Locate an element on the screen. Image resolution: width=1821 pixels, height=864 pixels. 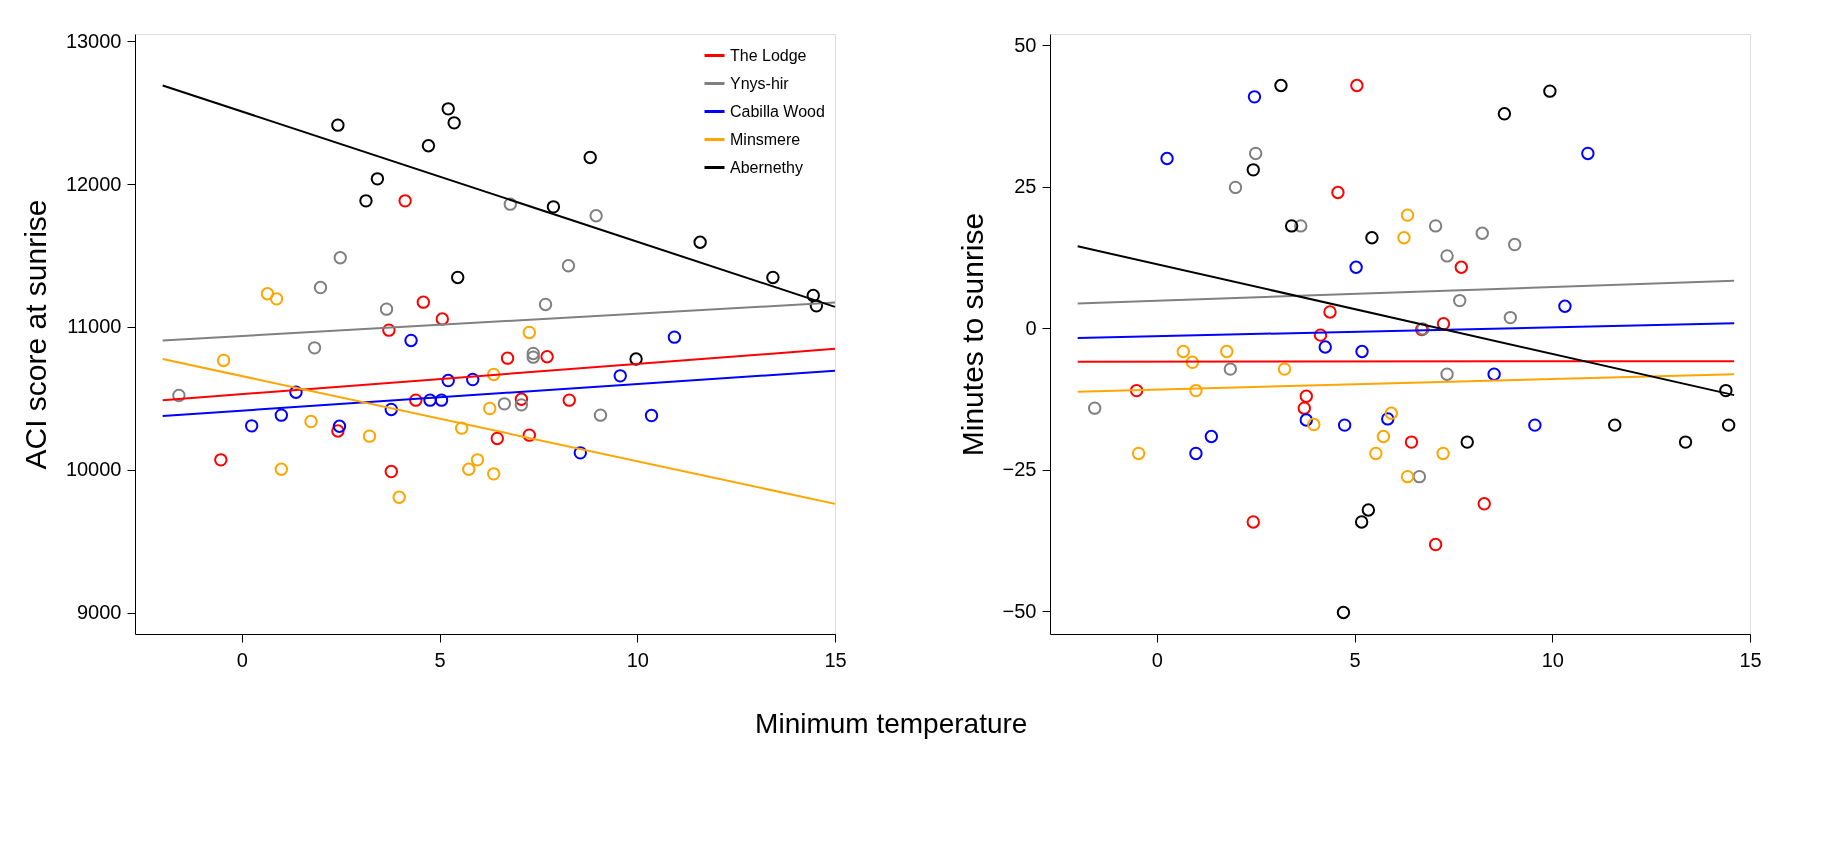
y-tick-label: 50 is located at coordinates (1025, 44).